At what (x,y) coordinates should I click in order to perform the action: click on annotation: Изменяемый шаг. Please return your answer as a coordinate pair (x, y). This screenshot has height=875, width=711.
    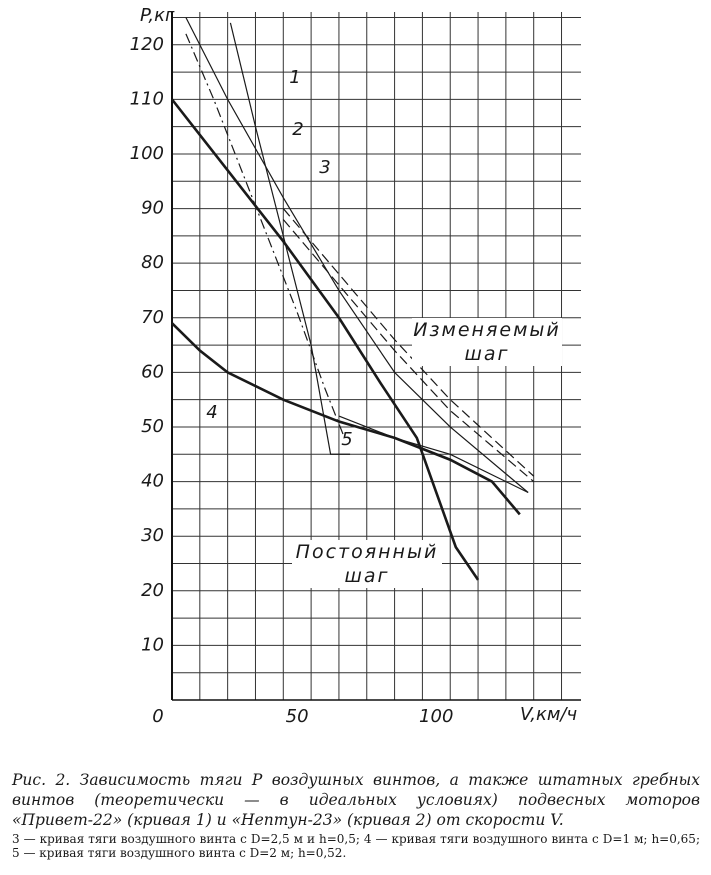
    Looking at the image, I should click on (487, 342).